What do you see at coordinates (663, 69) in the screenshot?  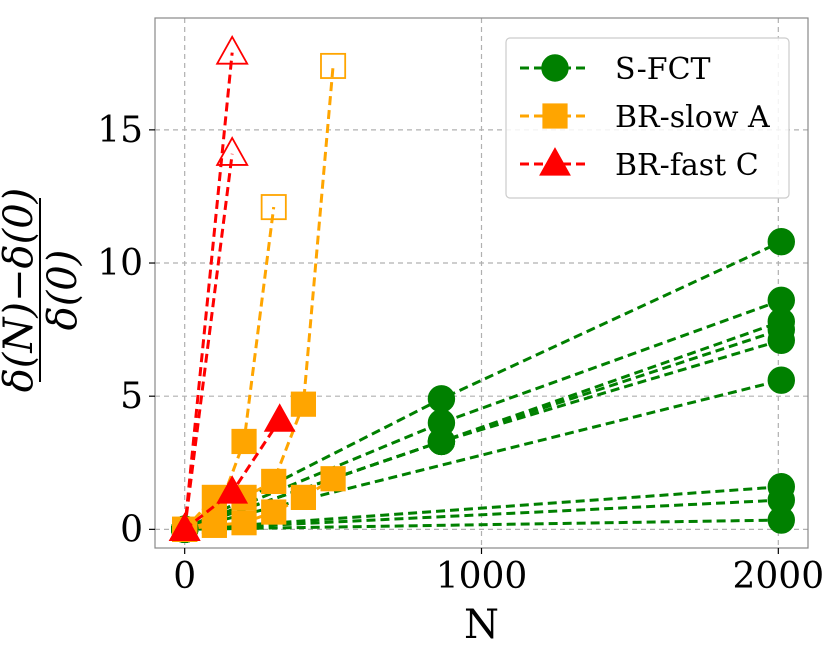 I see `legend-label: S-FCT` at bounding box center [663, 69].